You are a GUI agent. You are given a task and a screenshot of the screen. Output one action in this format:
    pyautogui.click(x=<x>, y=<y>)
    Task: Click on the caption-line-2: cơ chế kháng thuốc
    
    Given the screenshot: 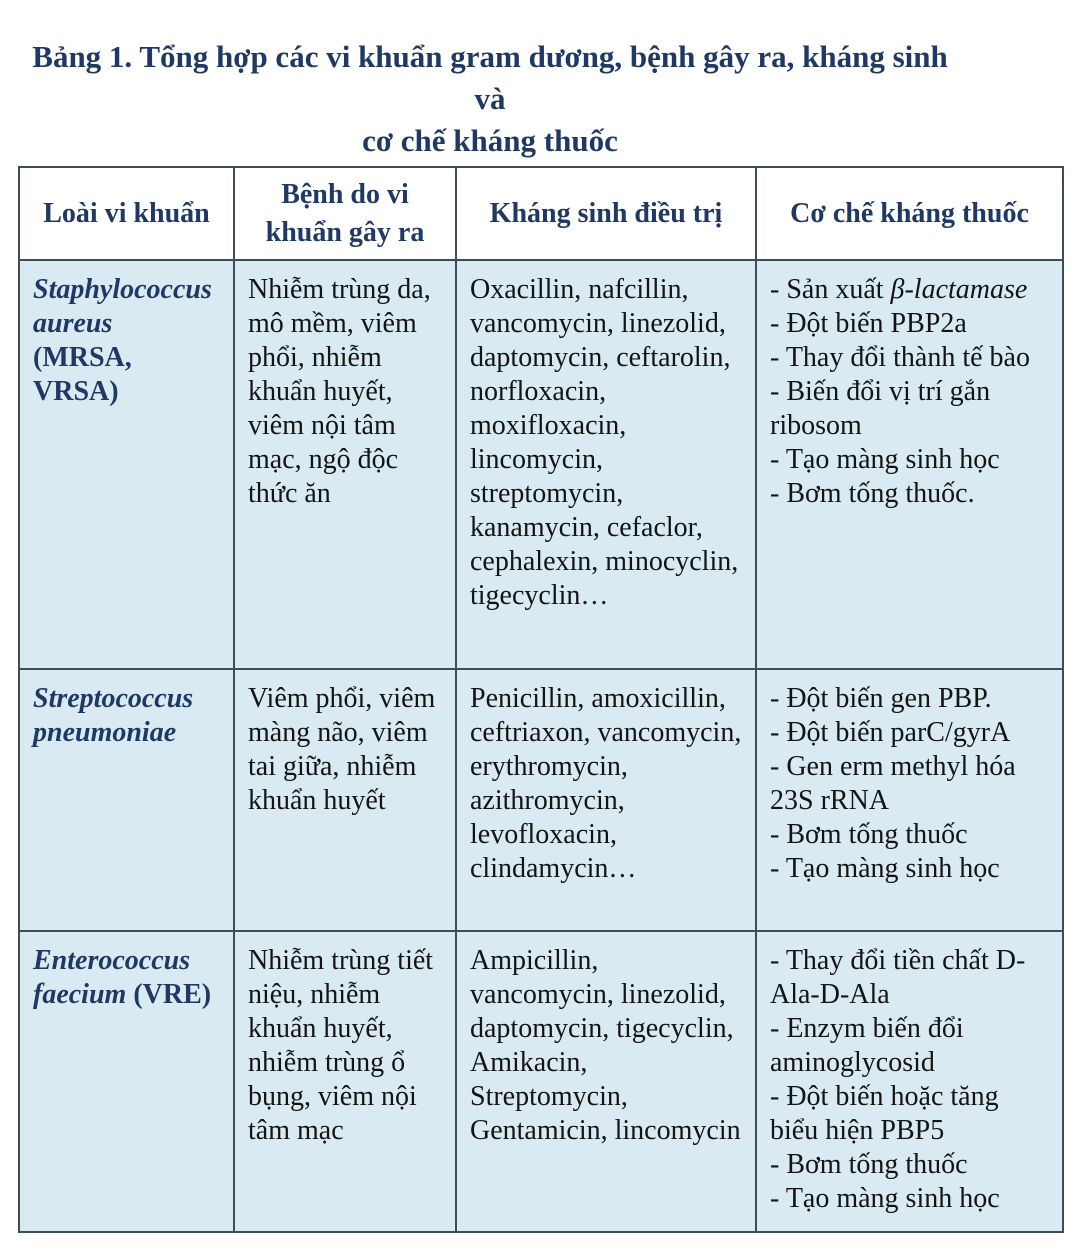 What is the action you would take?
    pyautogui.click(x=490, y=140)
    